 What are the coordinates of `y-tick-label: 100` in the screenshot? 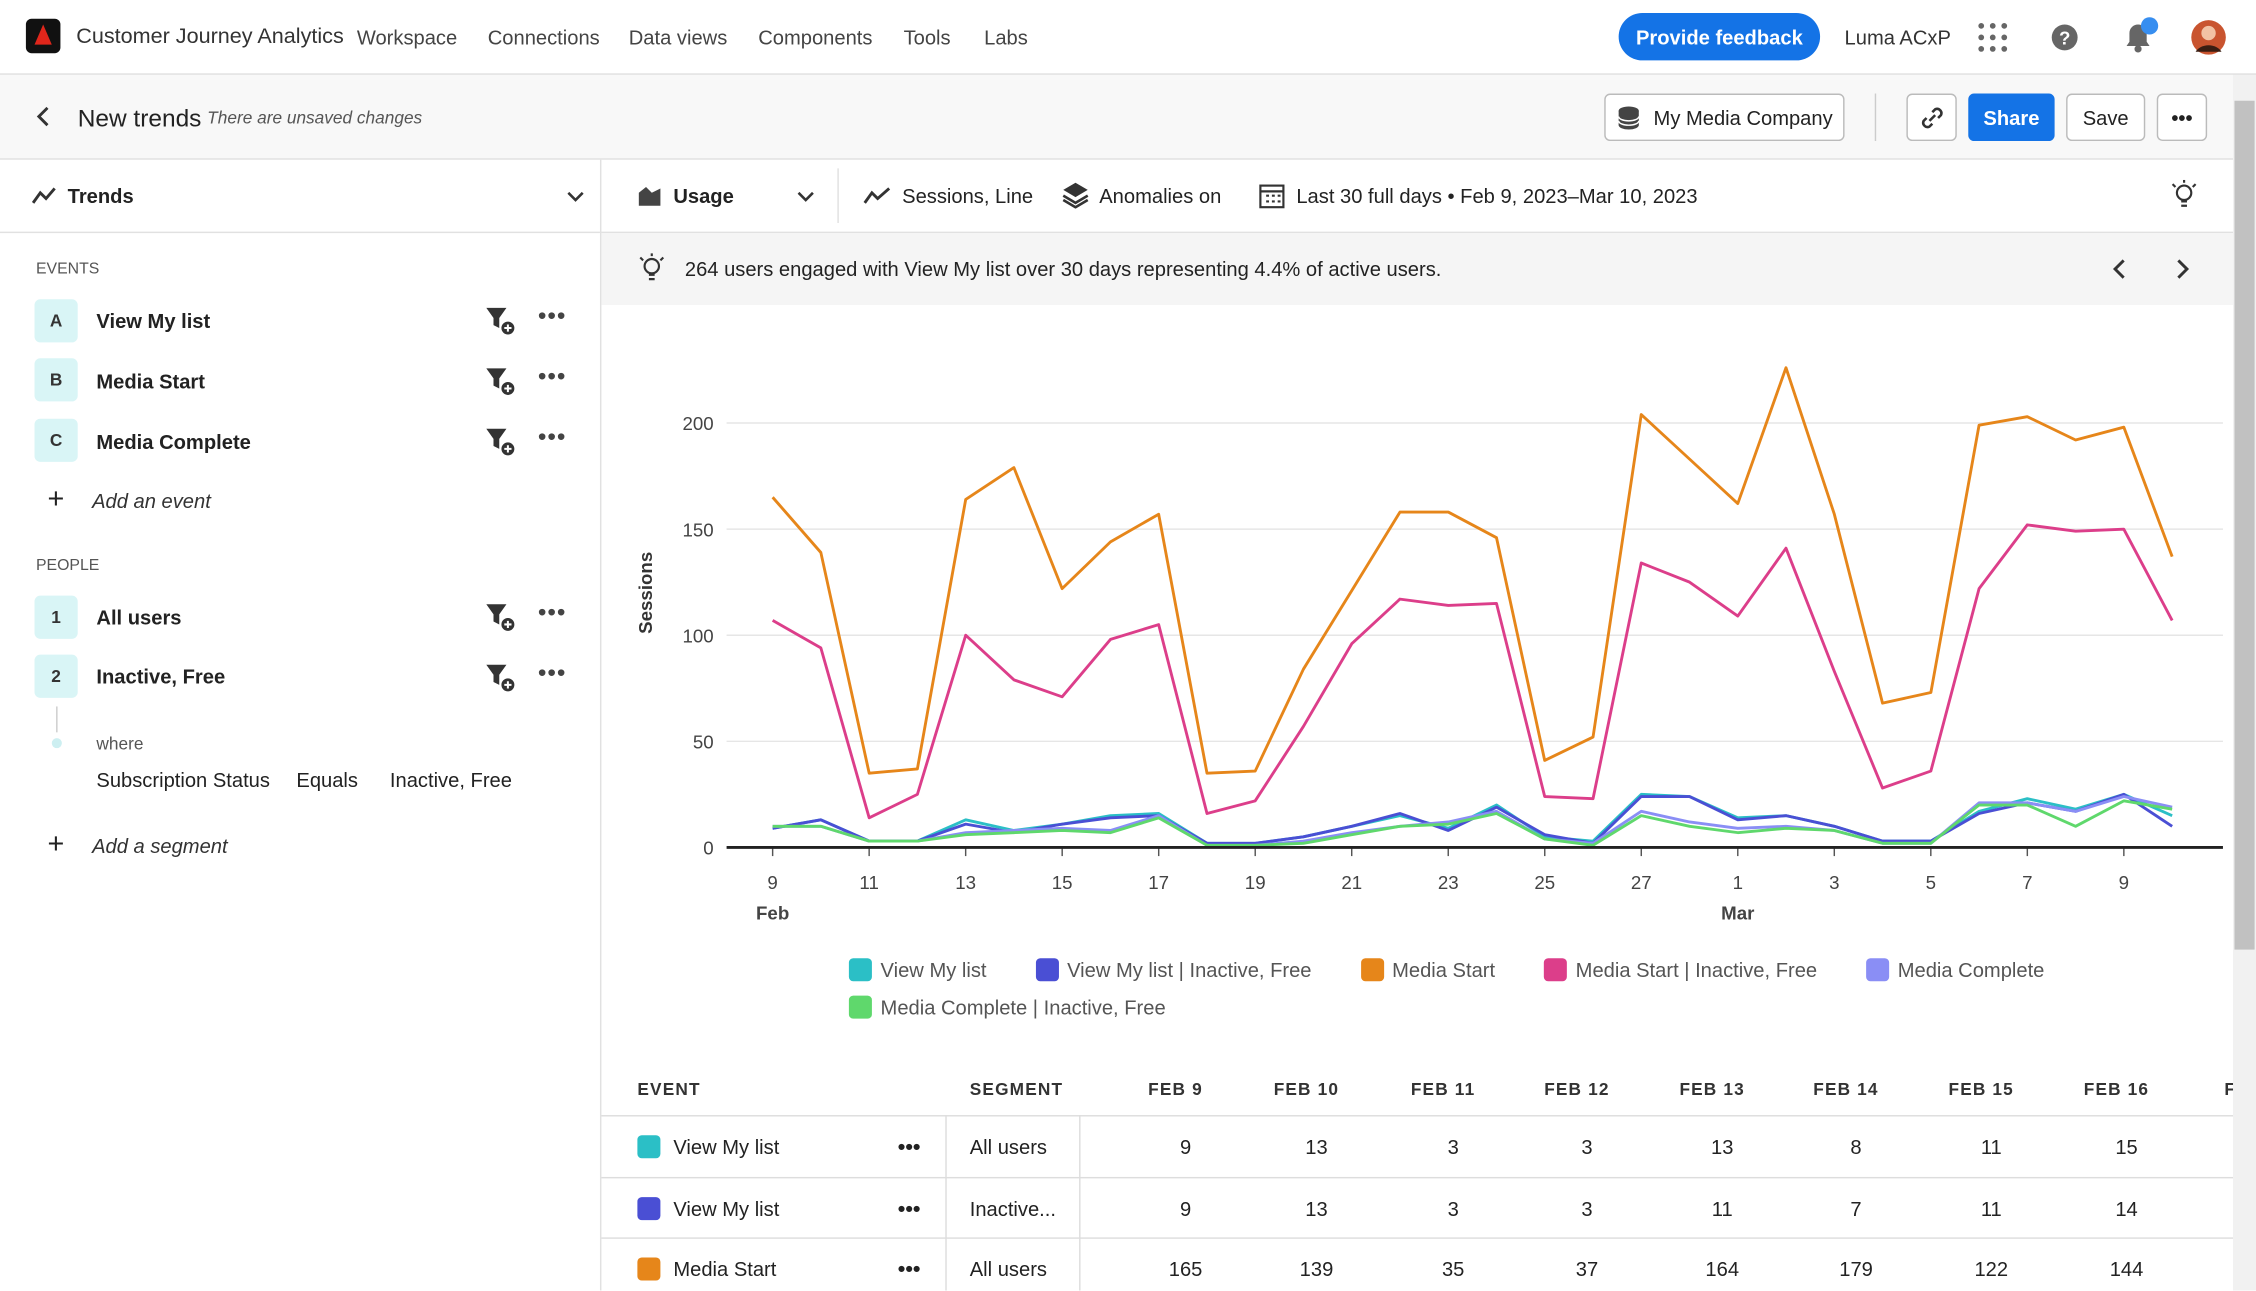 It's located at (697, 635).